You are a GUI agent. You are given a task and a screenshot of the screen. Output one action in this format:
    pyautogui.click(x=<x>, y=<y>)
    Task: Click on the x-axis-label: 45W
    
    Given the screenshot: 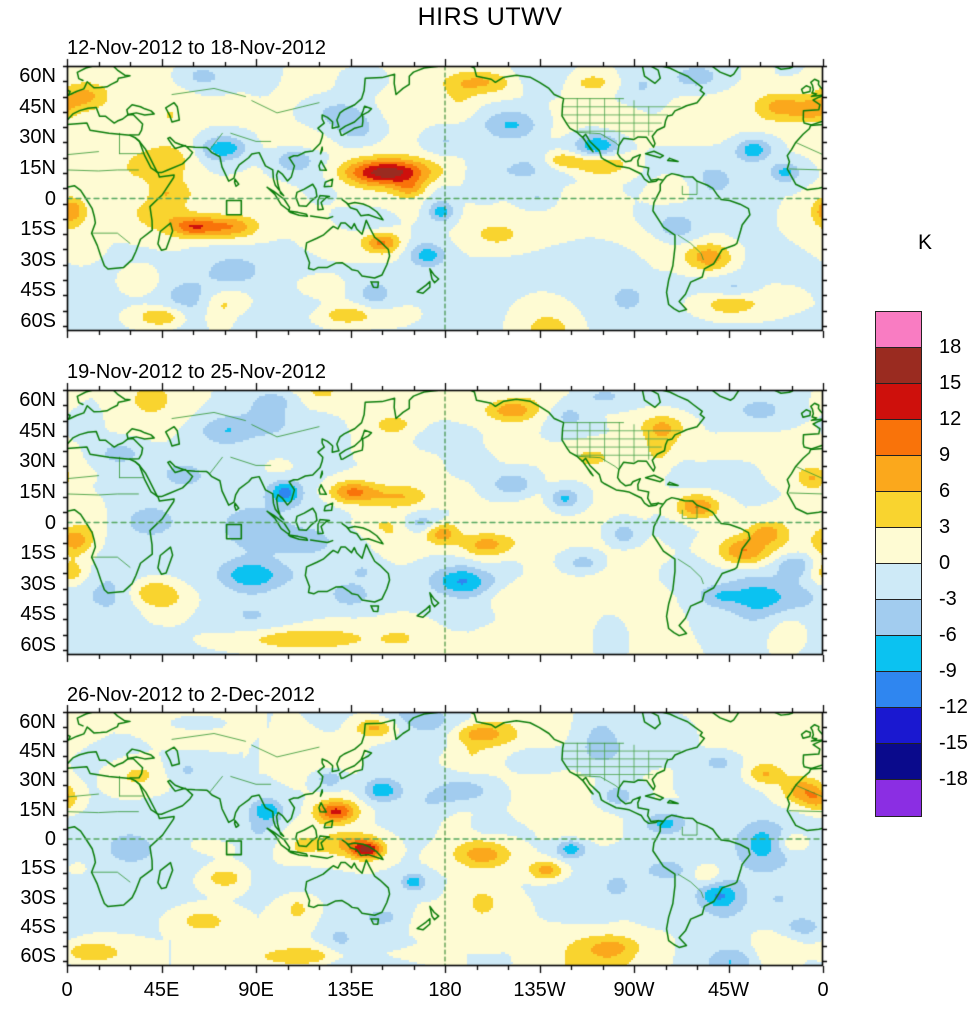 What is the action you would take?
    pyautogui.click(x=728, y=990)
    